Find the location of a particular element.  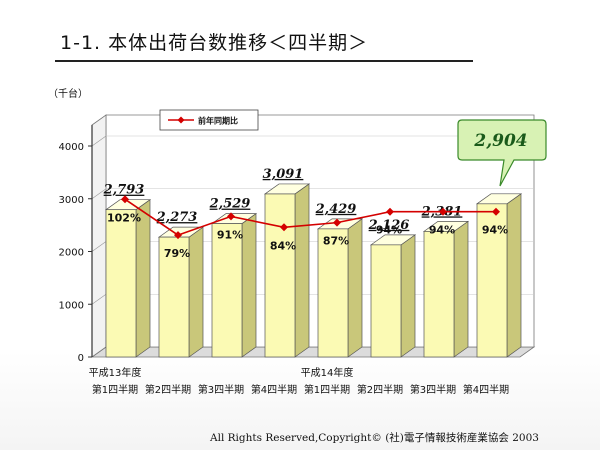

callout-value: 2,904 is located at coordinates (500, 141).